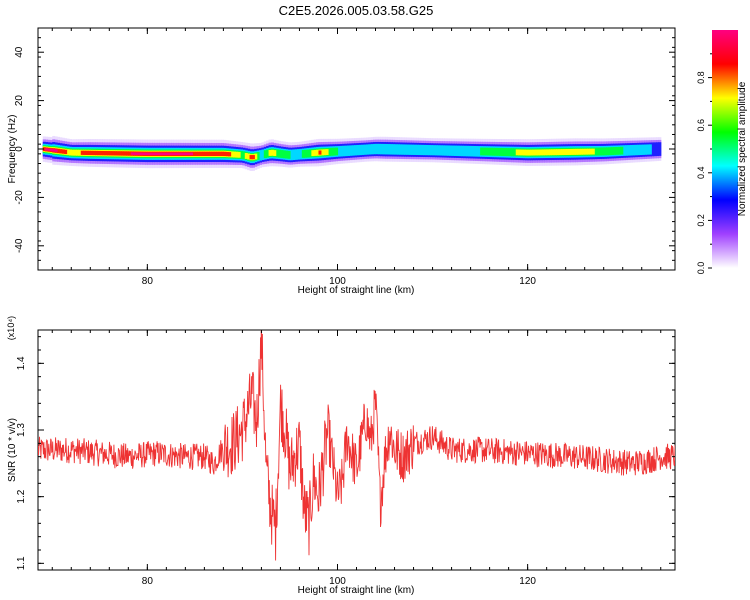  Describe the element at coordinates (356, 590) in the screenshot. I see `snr-x-axis-label: Height of straight line (km)` at that location.